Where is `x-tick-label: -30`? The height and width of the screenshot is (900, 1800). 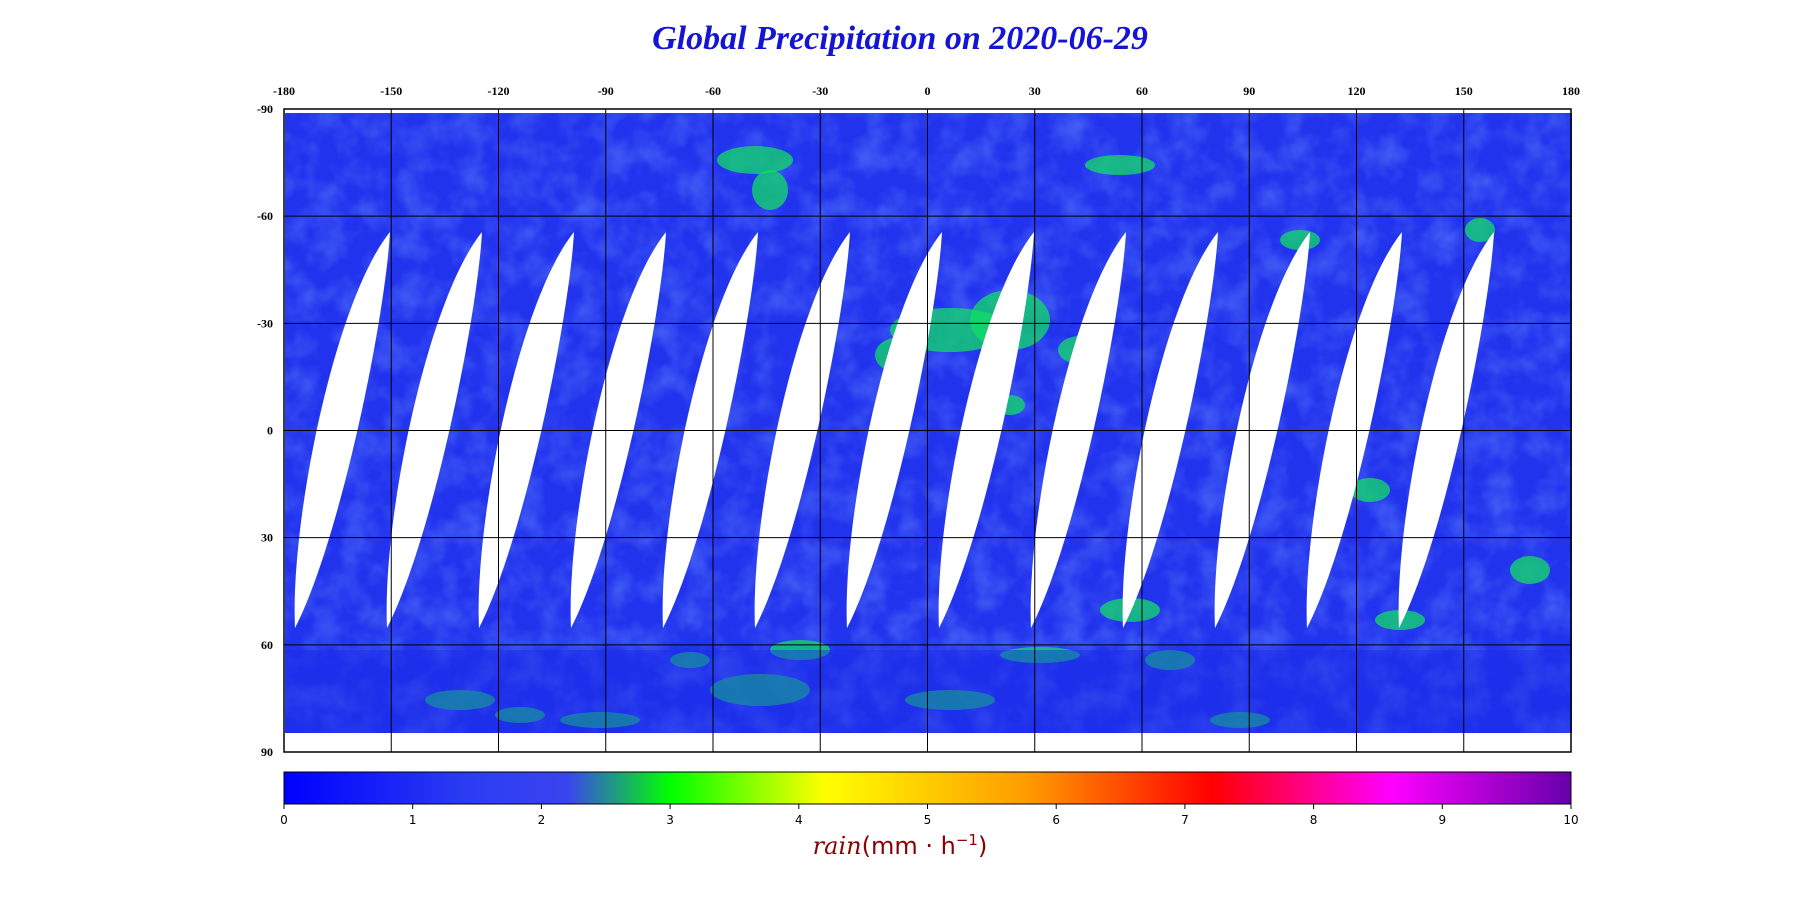
x-tick-label: -30 is located at coordinates (820, 91).